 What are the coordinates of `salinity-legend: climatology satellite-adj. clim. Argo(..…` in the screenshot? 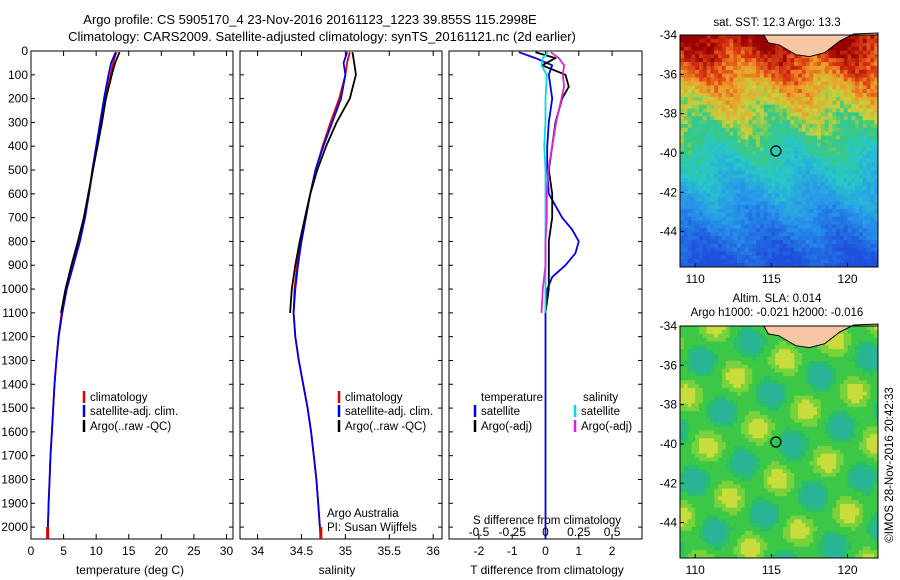 It's located at (385, 412).